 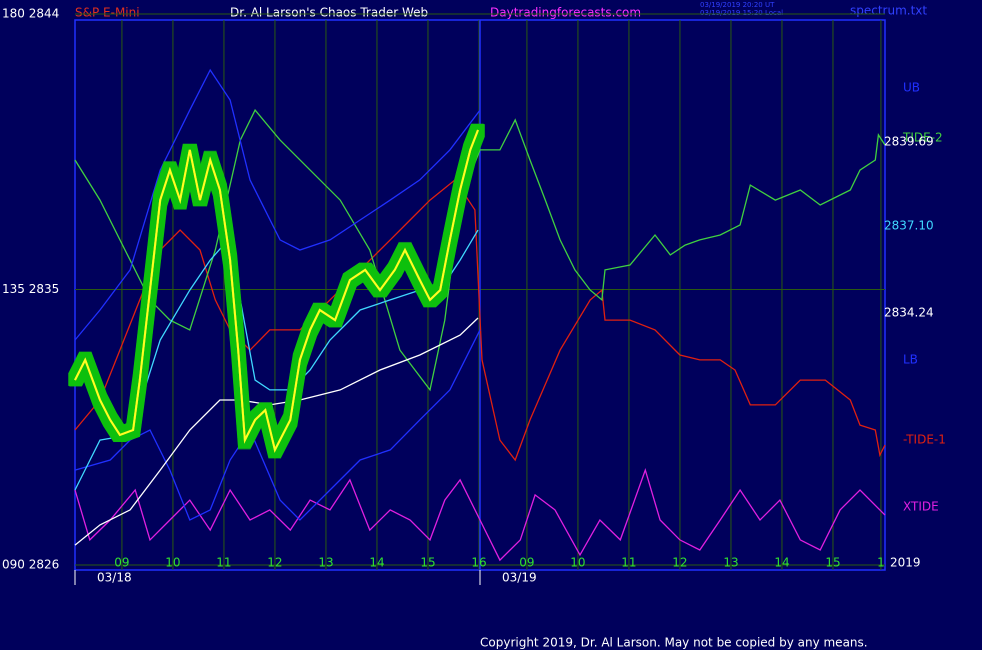 I want to click on date-label: 03/18, so click(x=114, y=578).